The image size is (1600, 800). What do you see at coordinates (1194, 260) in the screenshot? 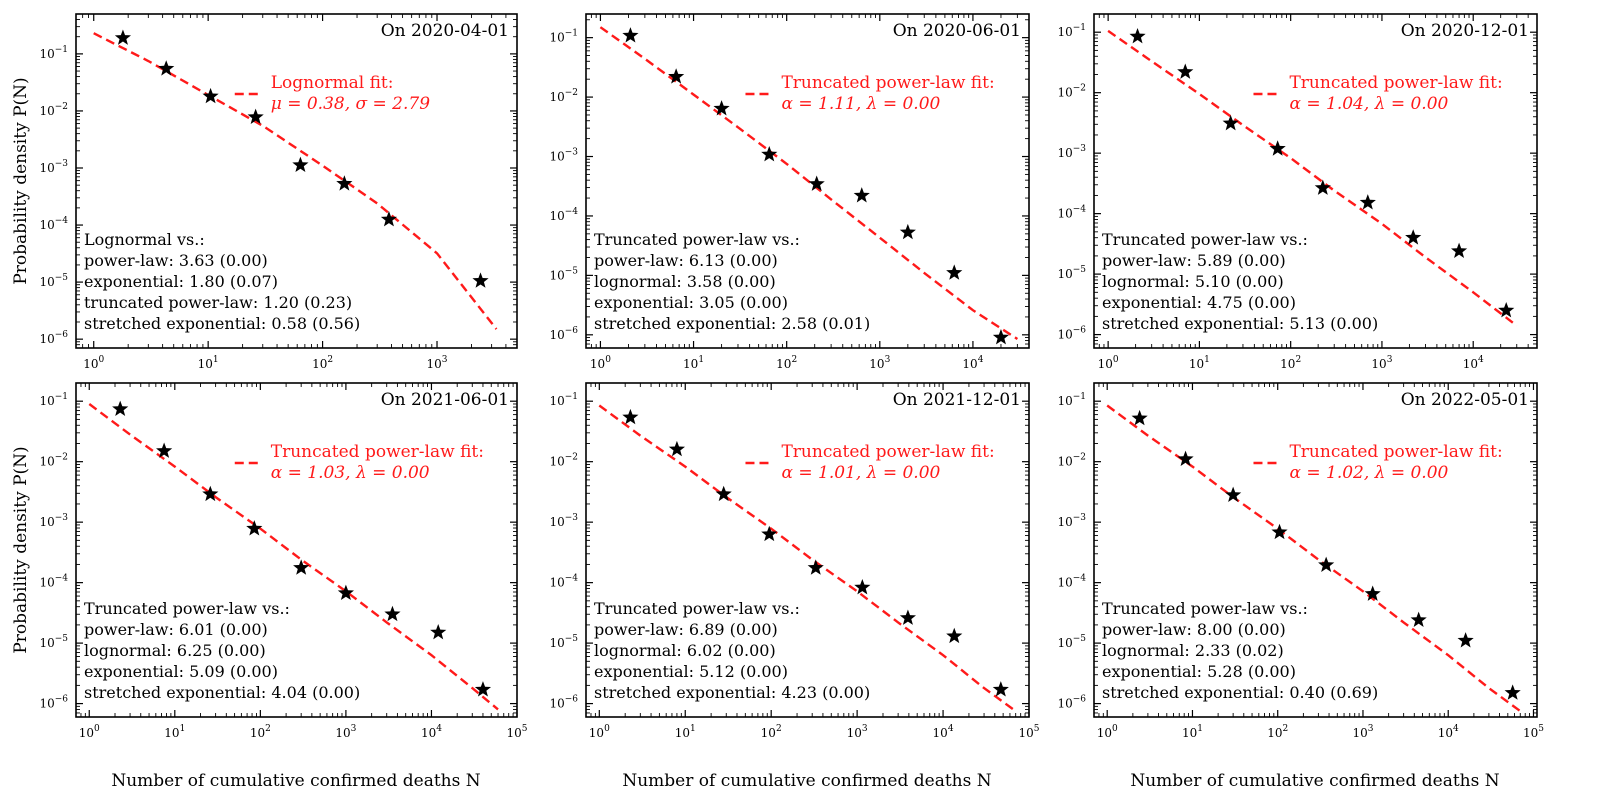
I see `comparison-entry: power-law: 5.89 (0.00)` at bounding box center [1194, 260].